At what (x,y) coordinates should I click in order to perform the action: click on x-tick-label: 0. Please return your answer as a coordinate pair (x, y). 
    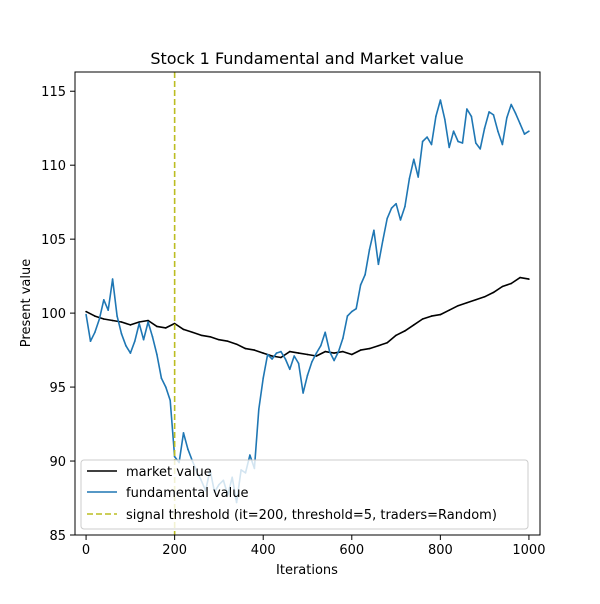
    Looking at the image, I should click on (86, 550).